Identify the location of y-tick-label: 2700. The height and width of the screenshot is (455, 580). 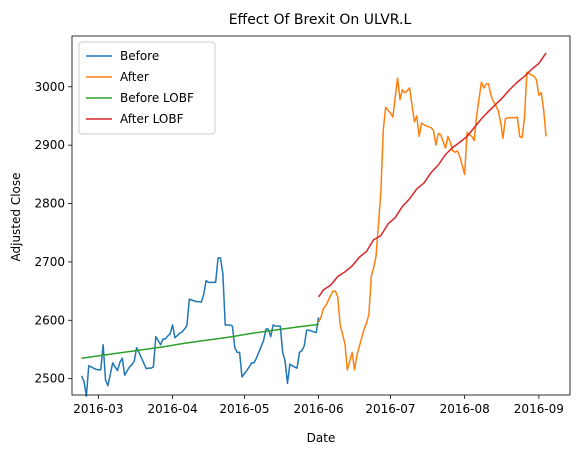
(49, 262).